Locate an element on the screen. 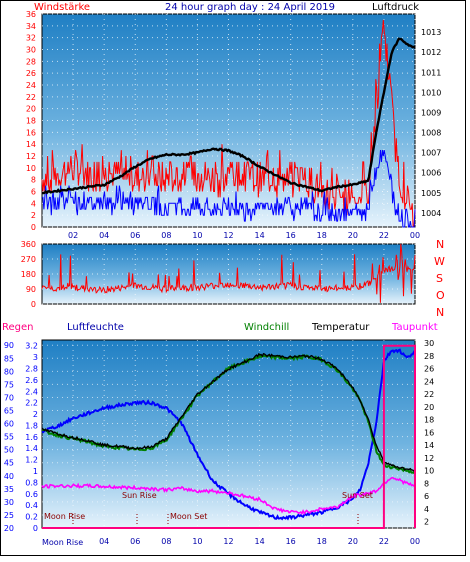 The image size is (470, 562). wind-direction-line is located at coordinates (228, 273).